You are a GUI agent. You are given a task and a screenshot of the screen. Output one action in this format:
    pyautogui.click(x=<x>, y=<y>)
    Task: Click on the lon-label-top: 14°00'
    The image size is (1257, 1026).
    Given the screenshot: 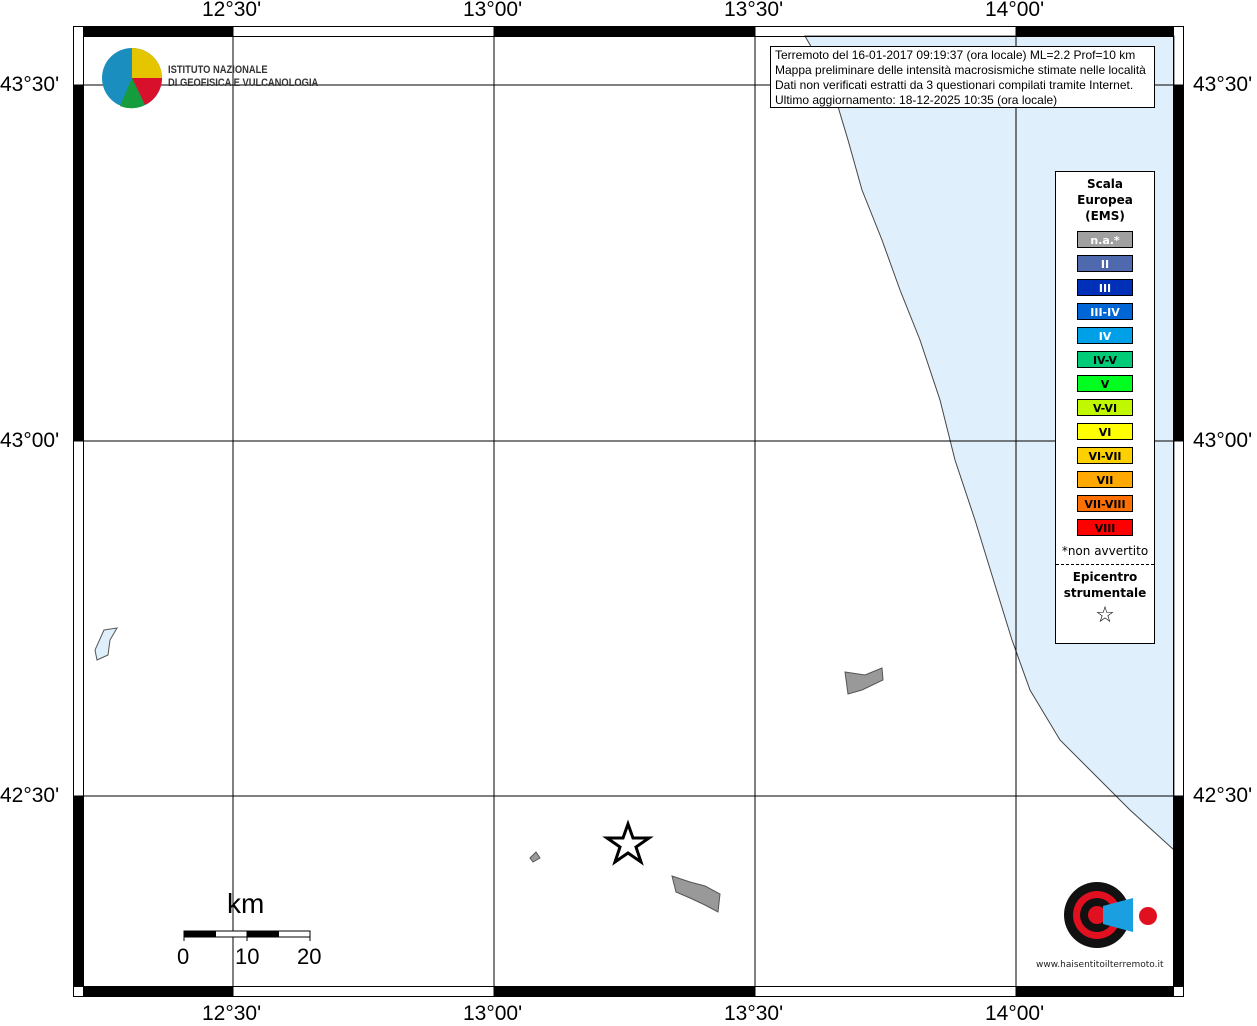 What is the action you would take?
    pyautogui.click(x=1015, y=10)
    